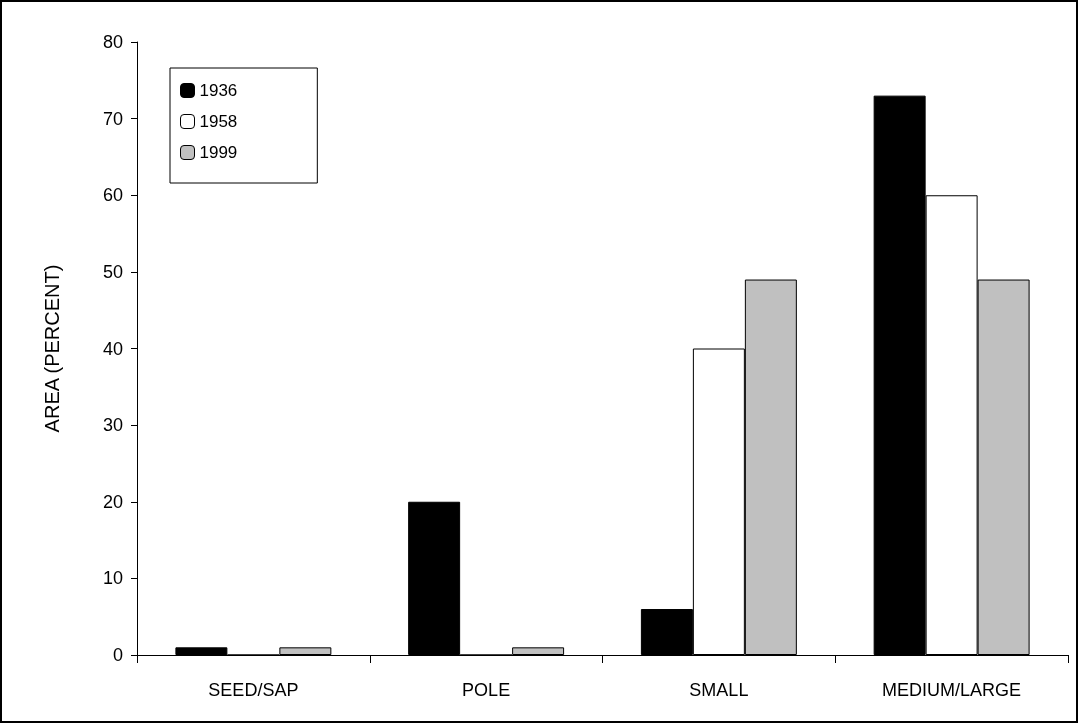  I want to click on x-tick-label: SEED/SAP, so click(253, 690).